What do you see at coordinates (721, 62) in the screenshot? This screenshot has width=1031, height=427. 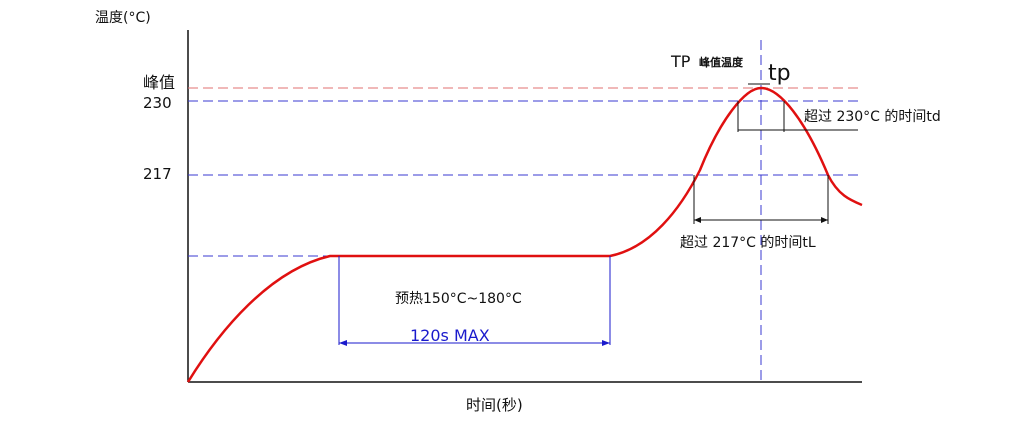 I see `tp-caption: 峰值温度` at bounding box center [721, 62].